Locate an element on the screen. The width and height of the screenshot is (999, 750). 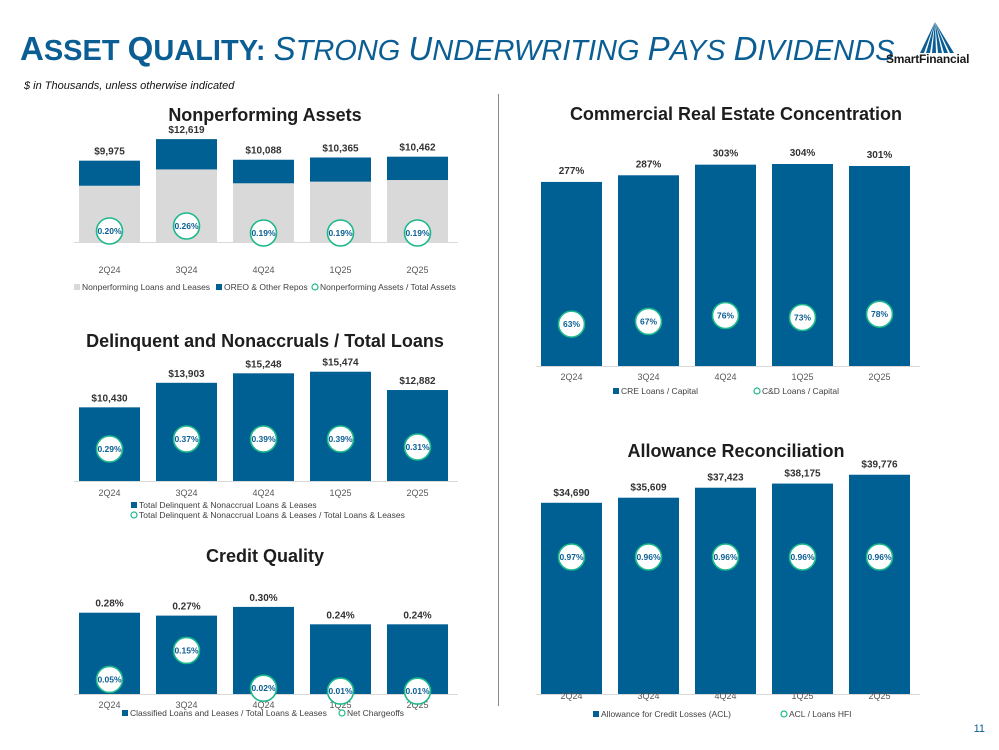
acl-x-tick-label: 2Q24 is located at coordinates (571, 696).